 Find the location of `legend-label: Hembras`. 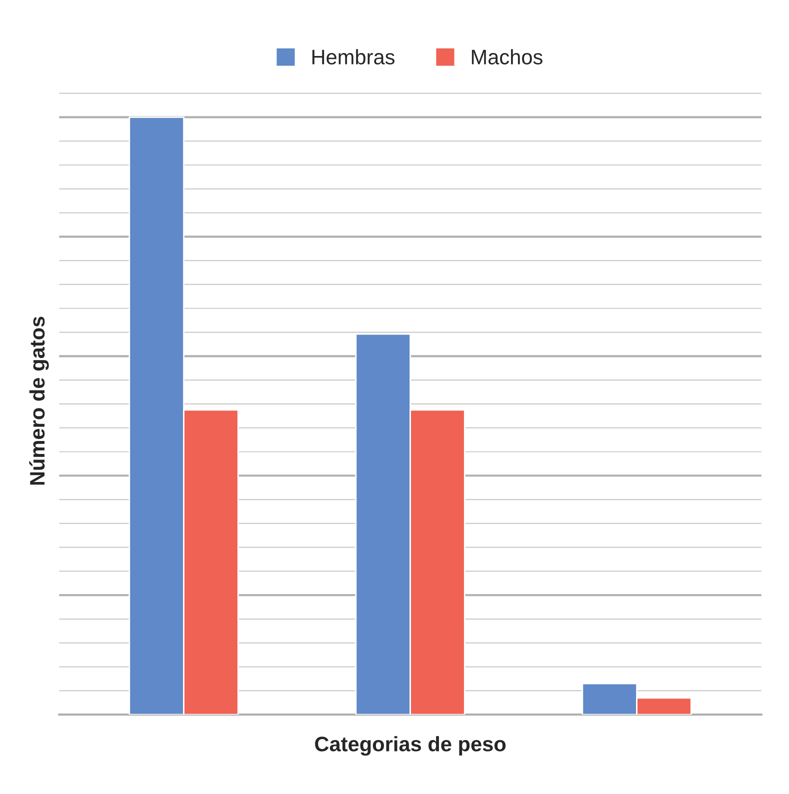

legend-label: Hembras is located at coordinates (353, 56).